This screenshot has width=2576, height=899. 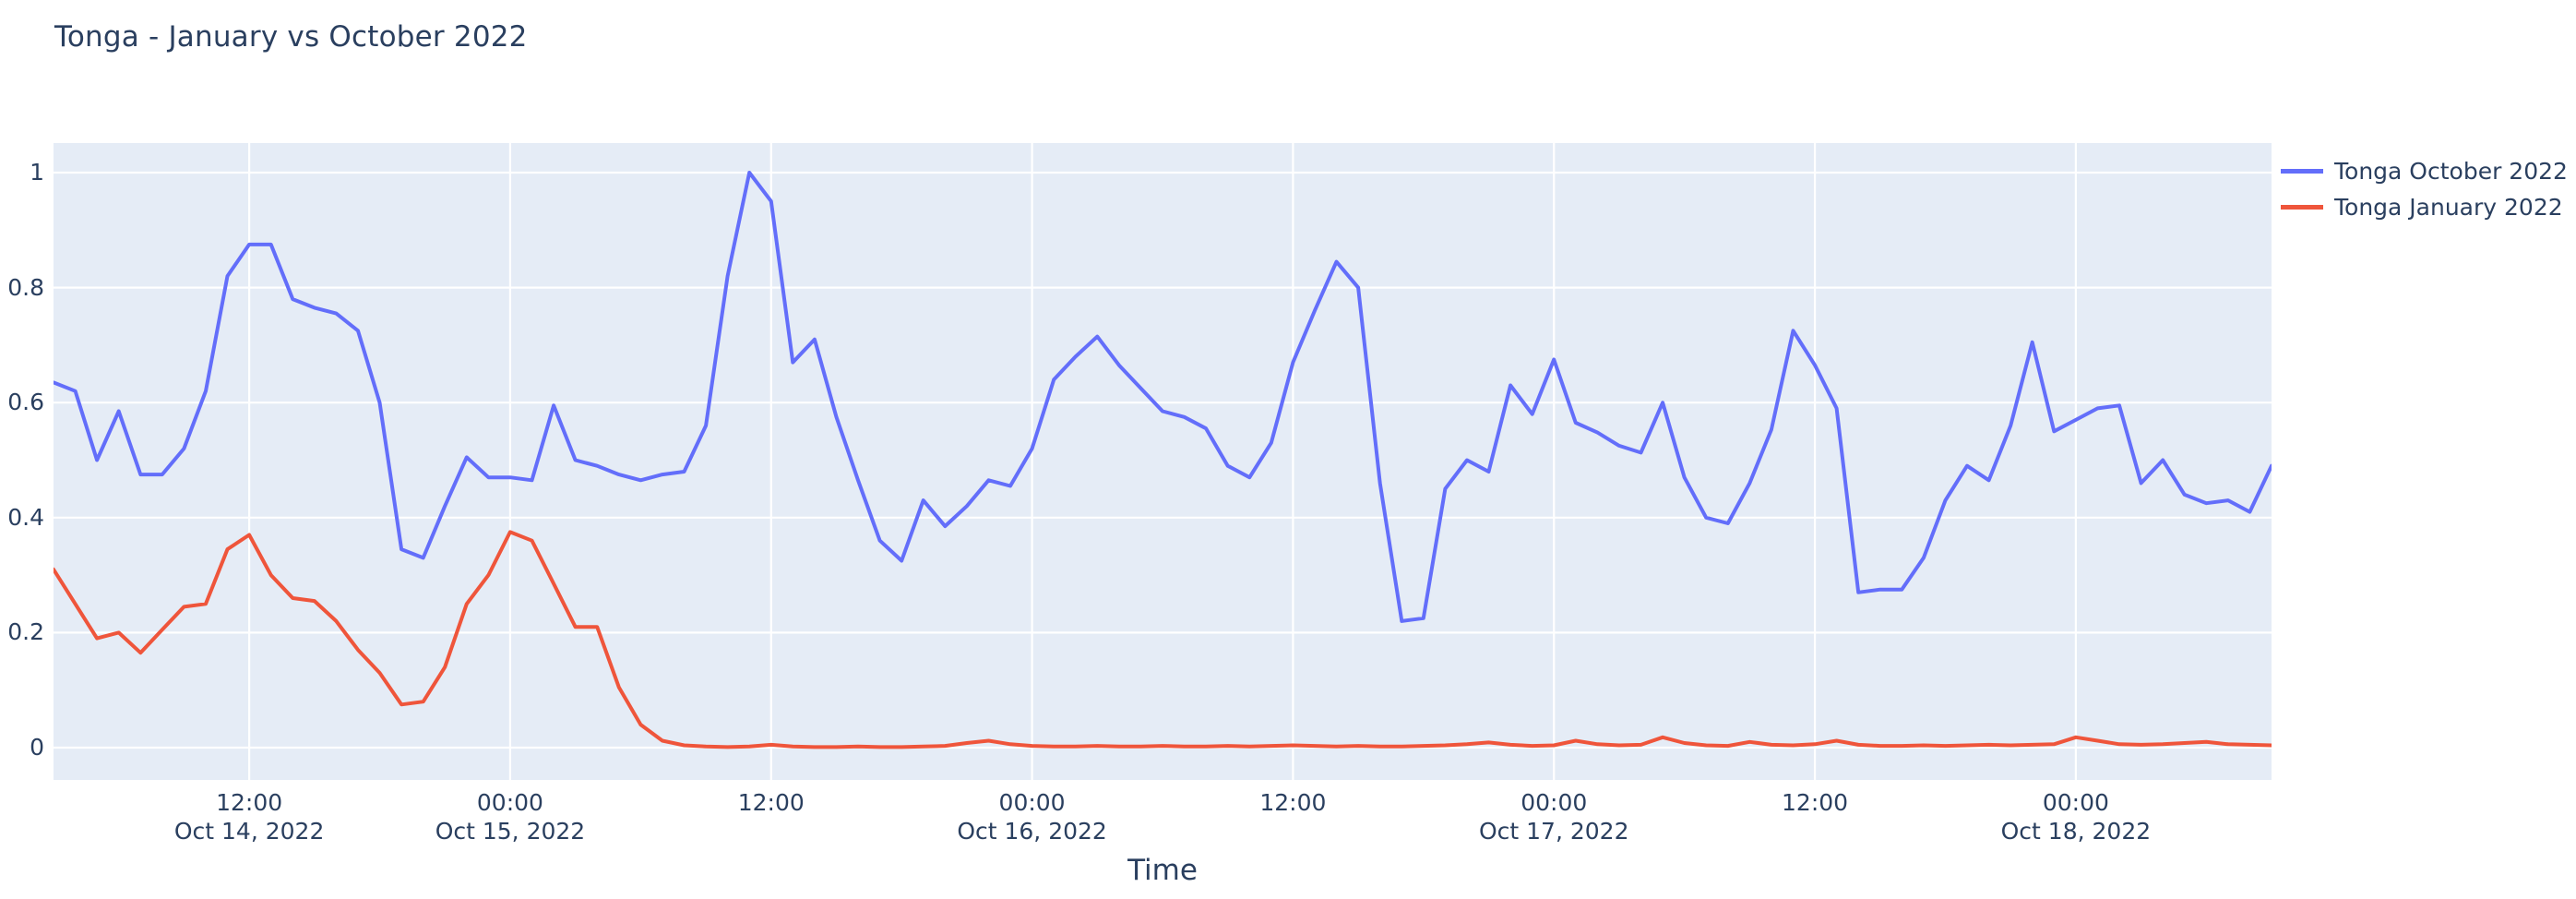 What do you see at coordinates (25, 287) in the screenshot?
I see `y-tick-label: 0.8` at bounding box center [25, 287].